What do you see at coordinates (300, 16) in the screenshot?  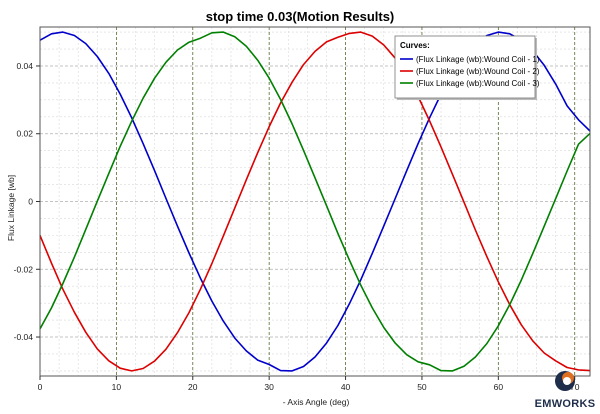 I see `chart-title: stop time 0.03(Motion Results)` at bounding box center [300, 16].